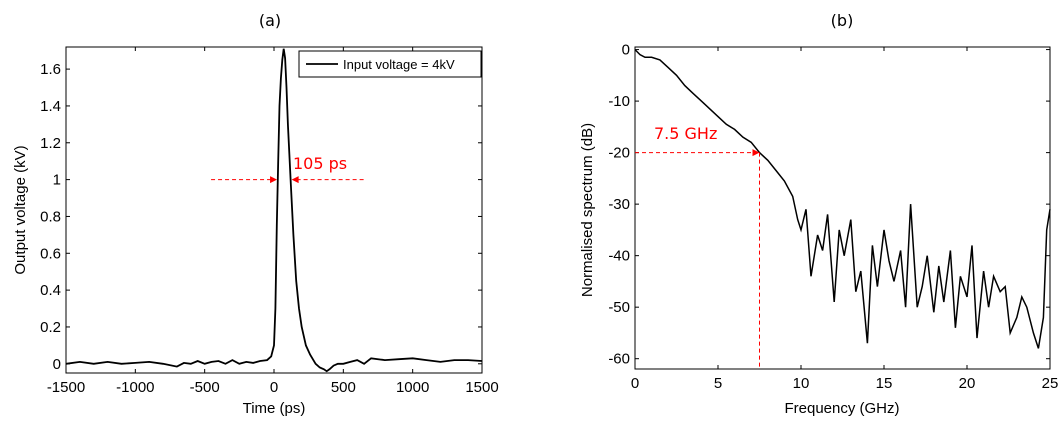 This screenshot has width=1063, height=421. Describe the element at coordinates (619, 307) in the screenshot. I see `y-tick-label: -50` at that location.